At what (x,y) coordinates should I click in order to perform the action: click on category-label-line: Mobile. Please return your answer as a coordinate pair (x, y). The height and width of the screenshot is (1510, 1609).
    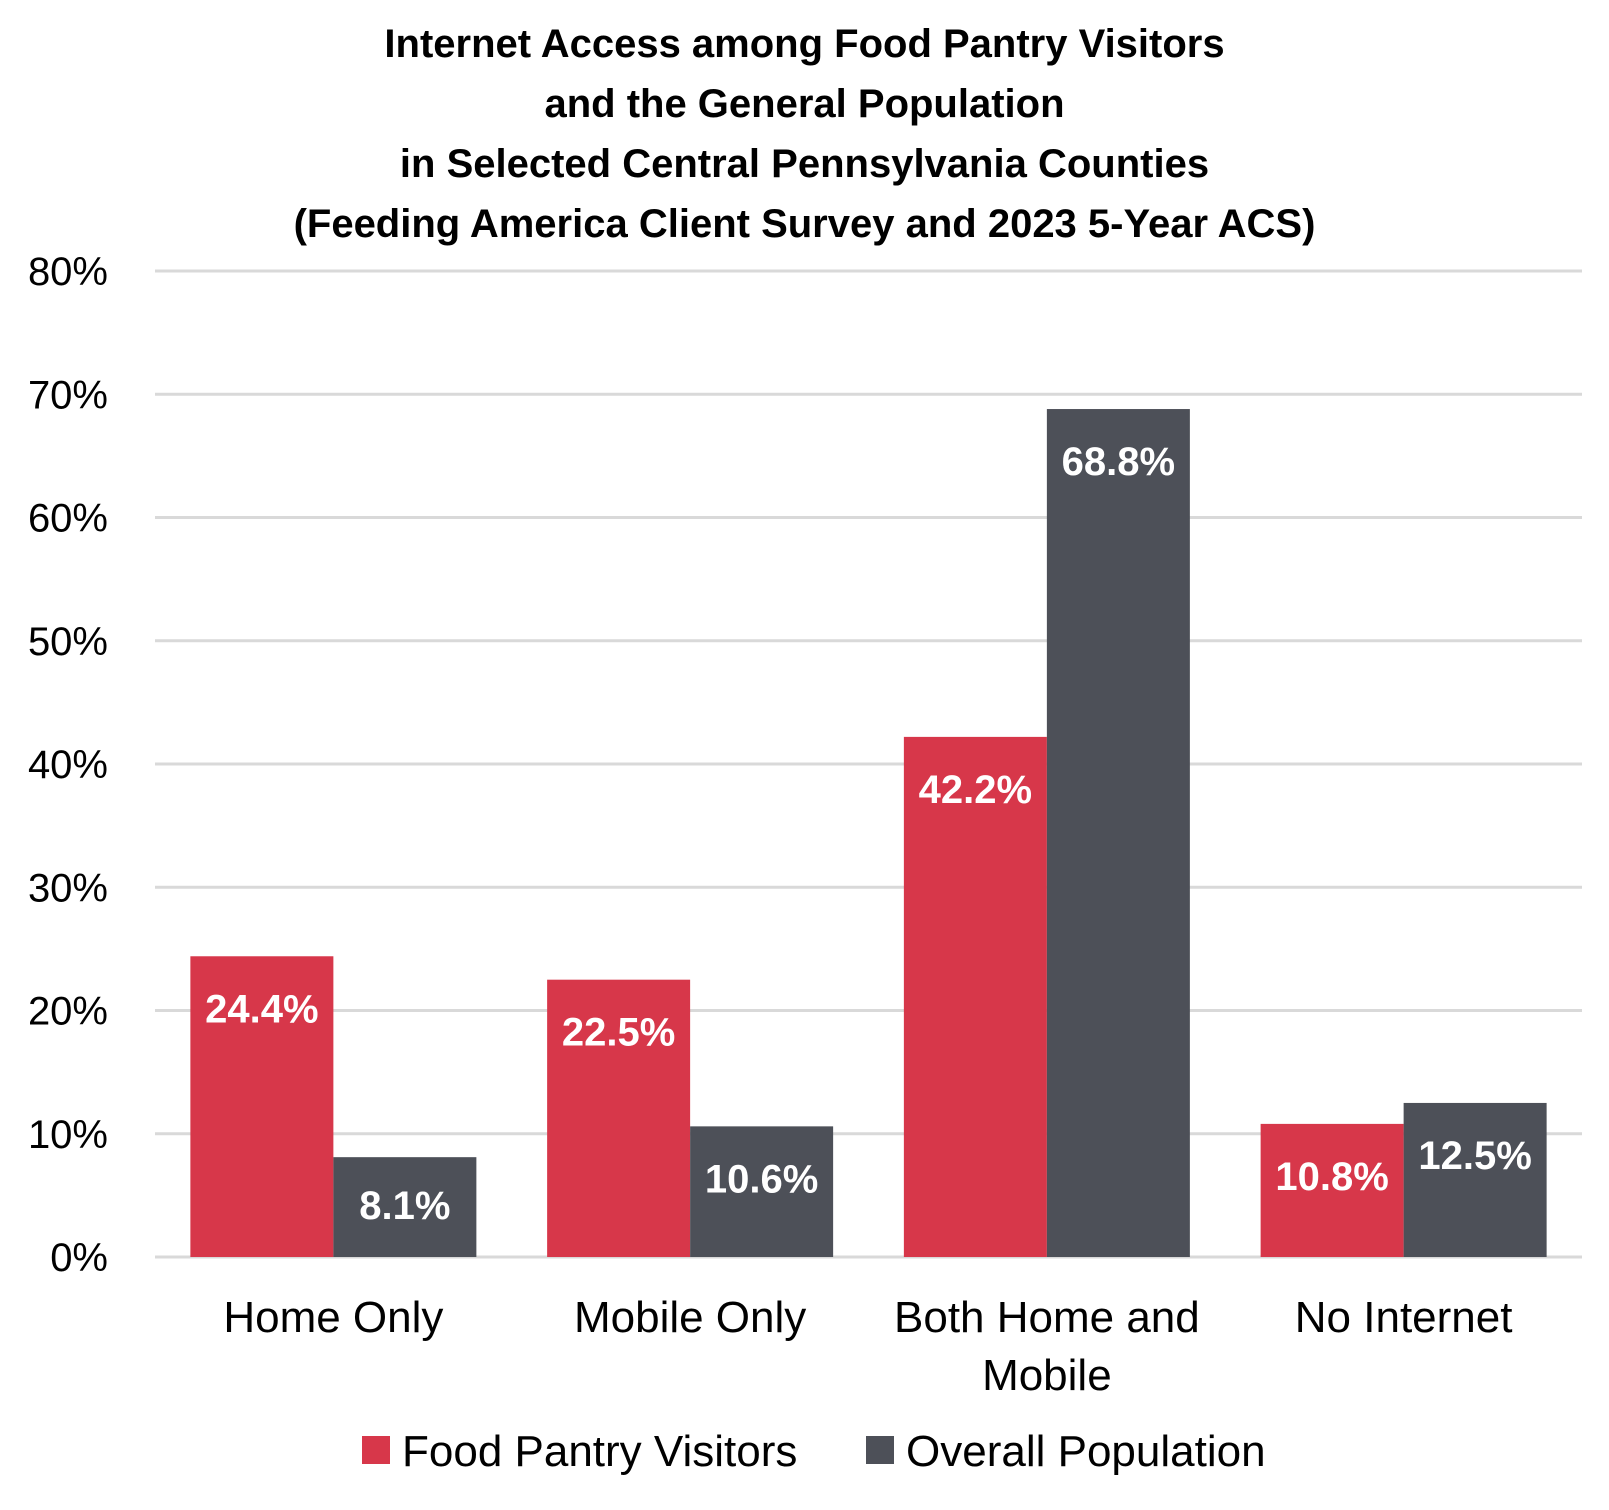
    Looking at the image, I should click on (1047, 1375).